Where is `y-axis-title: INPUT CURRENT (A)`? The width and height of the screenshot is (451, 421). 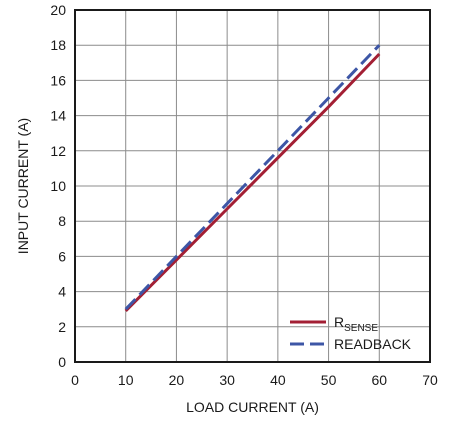
y-axis-title: INPUT CURRENT (A) is located at coordinates (23, 186).